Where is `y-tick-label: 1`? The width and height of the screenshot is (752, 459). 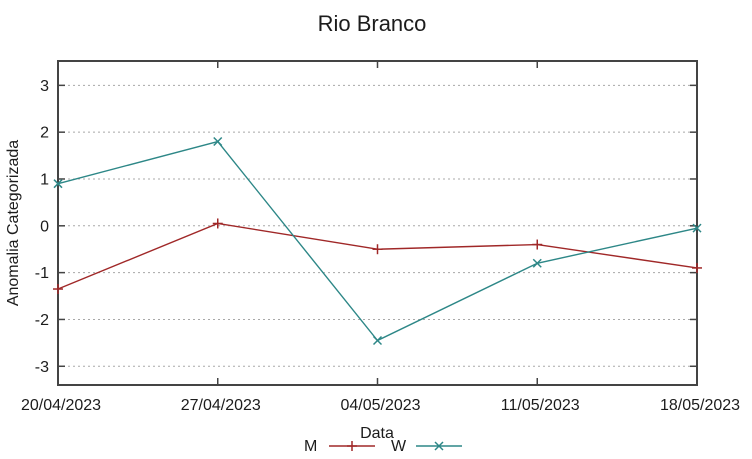
y-tick-label: 1 is located at coordinates (44, 179).